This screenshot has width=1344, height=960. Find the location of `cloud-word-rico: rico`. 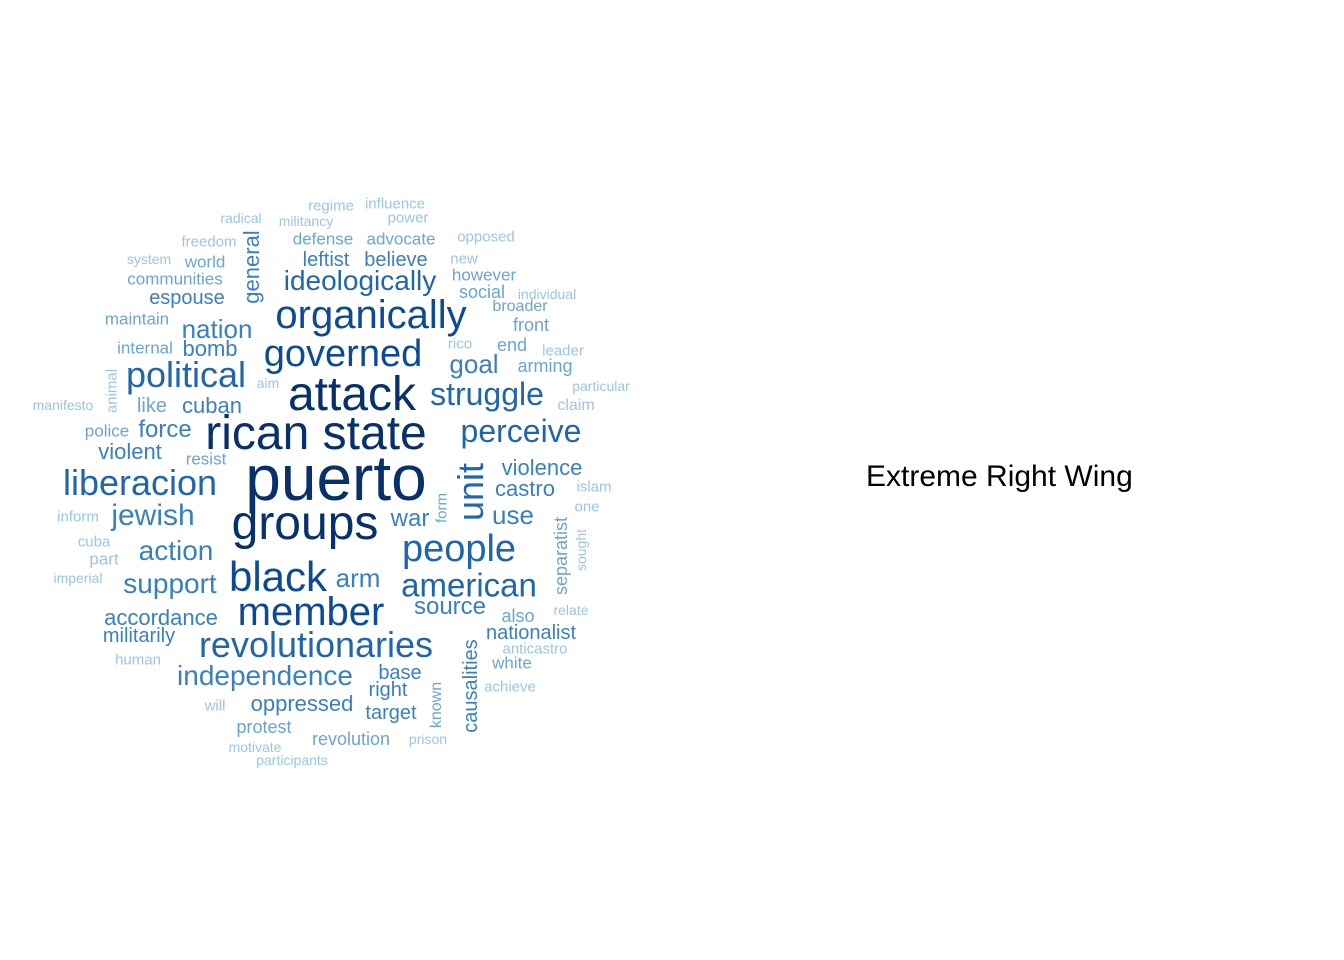

cloud-word-rico: rico is located at coordinates (460, 344).